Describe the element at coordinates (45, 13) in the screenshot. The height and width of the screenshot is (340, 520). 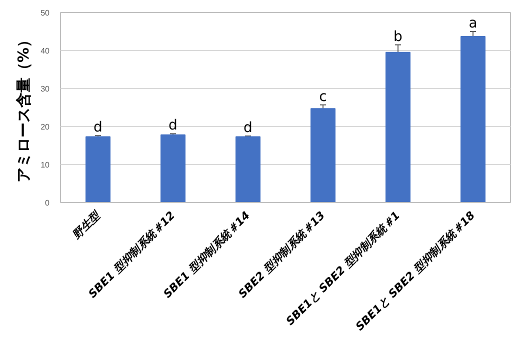
I see `y-tick-label: 50` at that location.